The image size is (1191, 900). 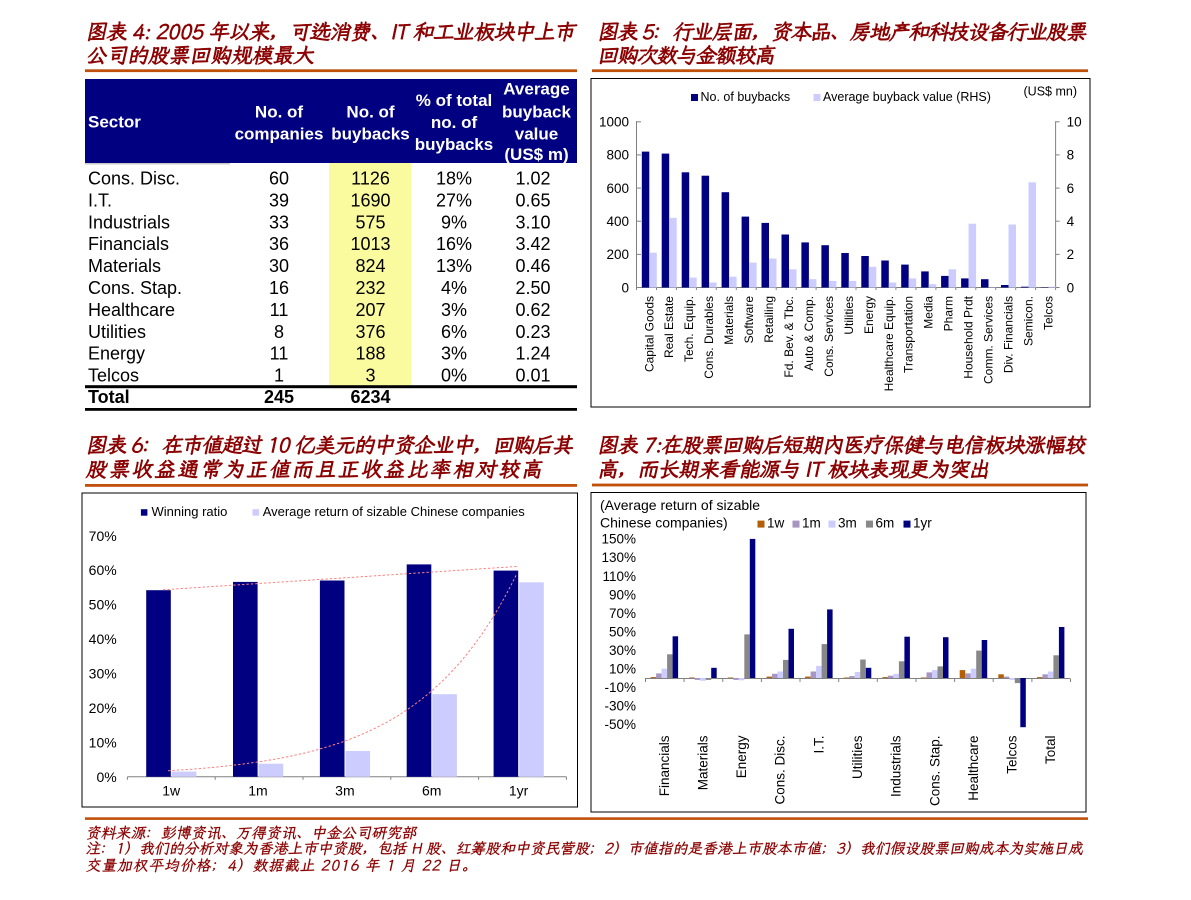 I want to click on svg-text: 1013, so click(x=370, y=244).